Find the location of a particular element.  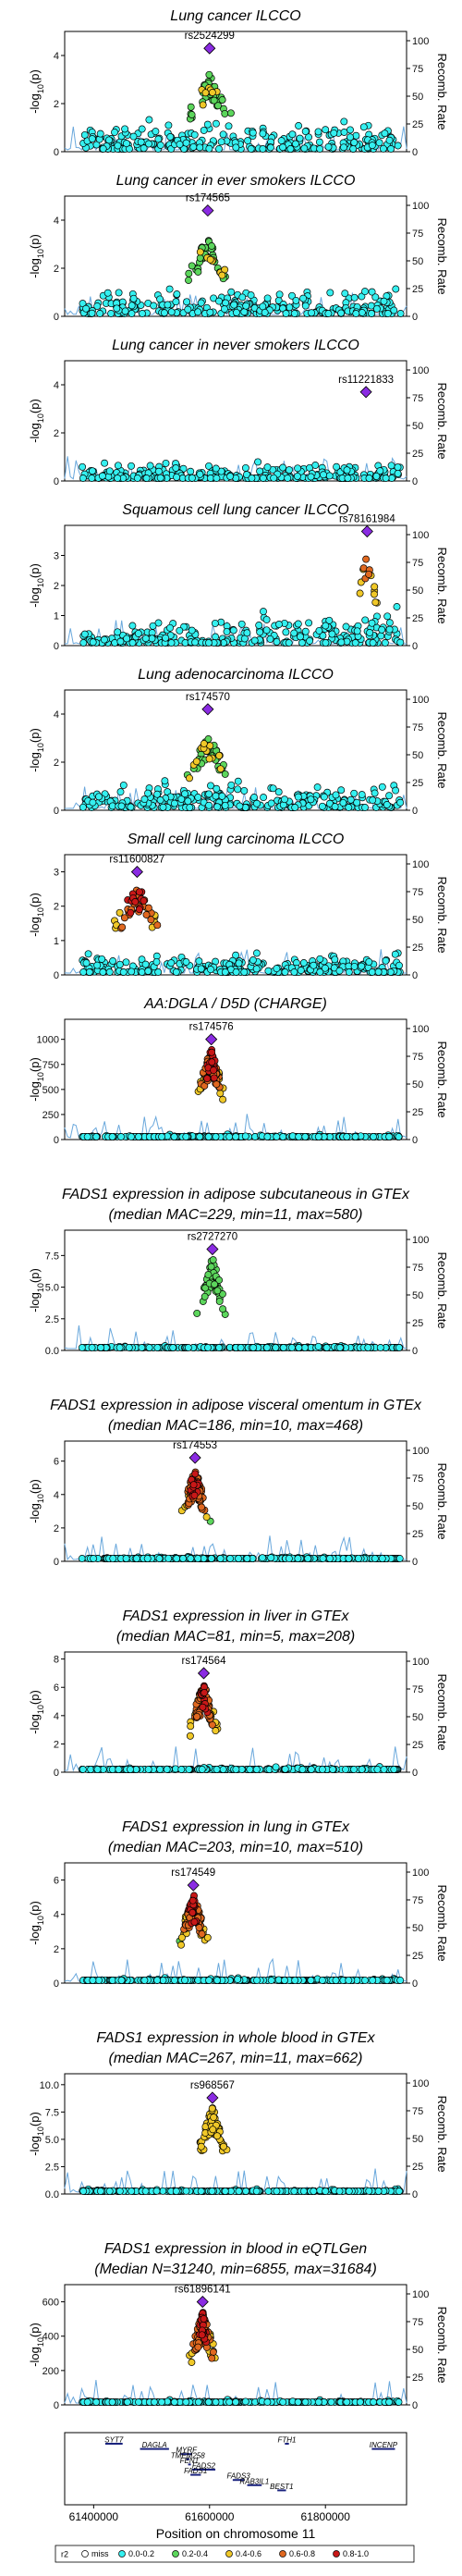

recomb-tick-label: 25 is located at coordinates (418, 948).